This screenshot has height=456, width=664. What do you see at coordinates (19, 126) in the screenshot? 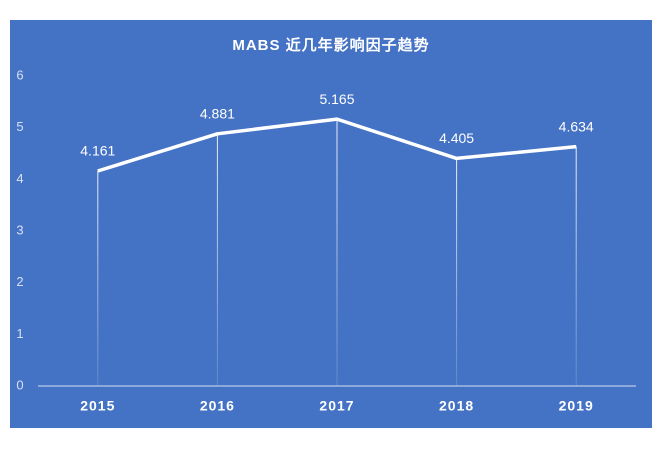
I see `y-tick-label: 5` at bounding box center [19, 126].